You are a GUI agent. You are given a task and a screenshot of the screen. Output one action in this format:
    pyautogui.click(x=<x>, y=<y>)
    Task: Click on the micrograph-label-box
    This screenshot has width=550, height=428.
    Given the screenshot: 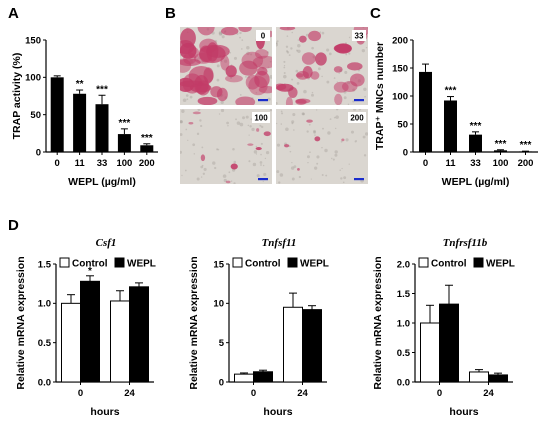 What is the action you would take?
    pyautogui.click(x=263, y=35)
    